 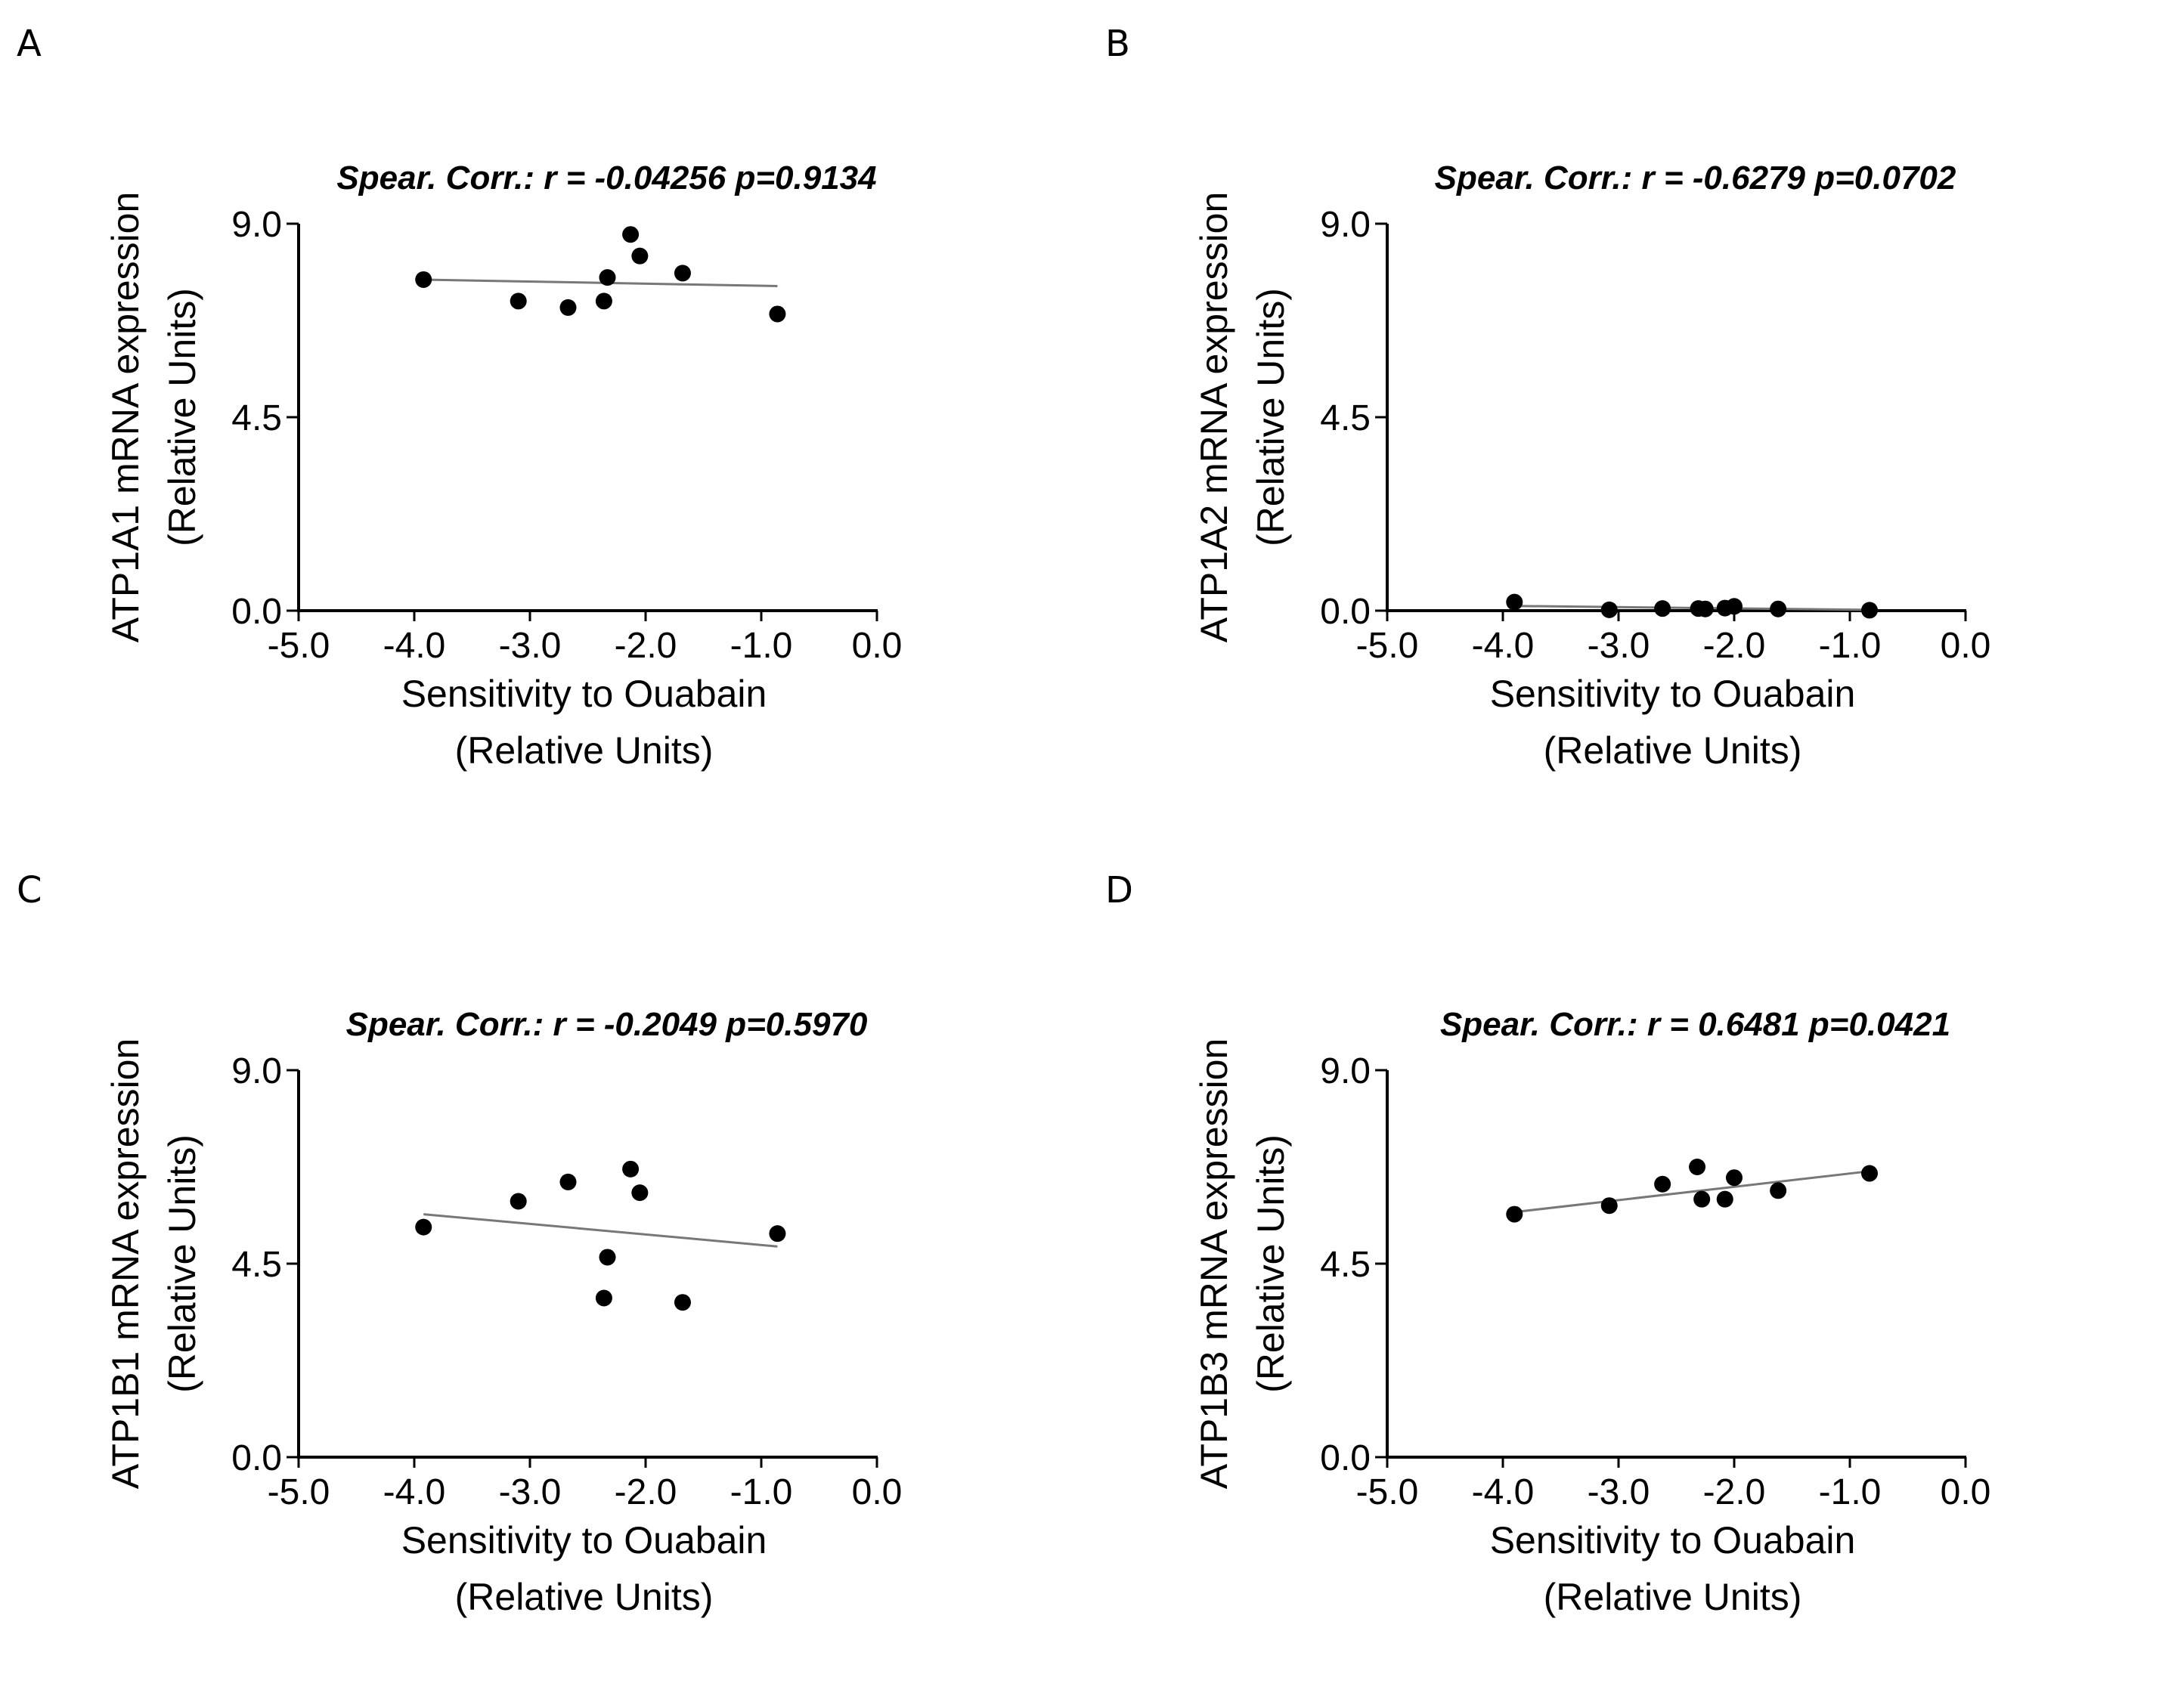 I want to click on y-axis-label: ATP1A1 mRNA expression, so click(x=125, y=418).